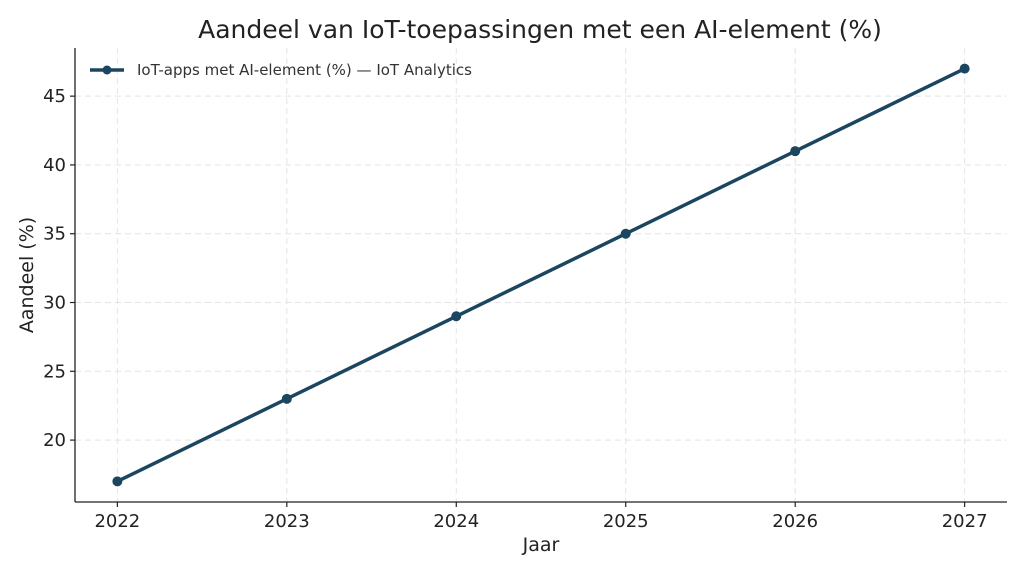  I want to click on y-tick-label: 30, so click(54, 303).